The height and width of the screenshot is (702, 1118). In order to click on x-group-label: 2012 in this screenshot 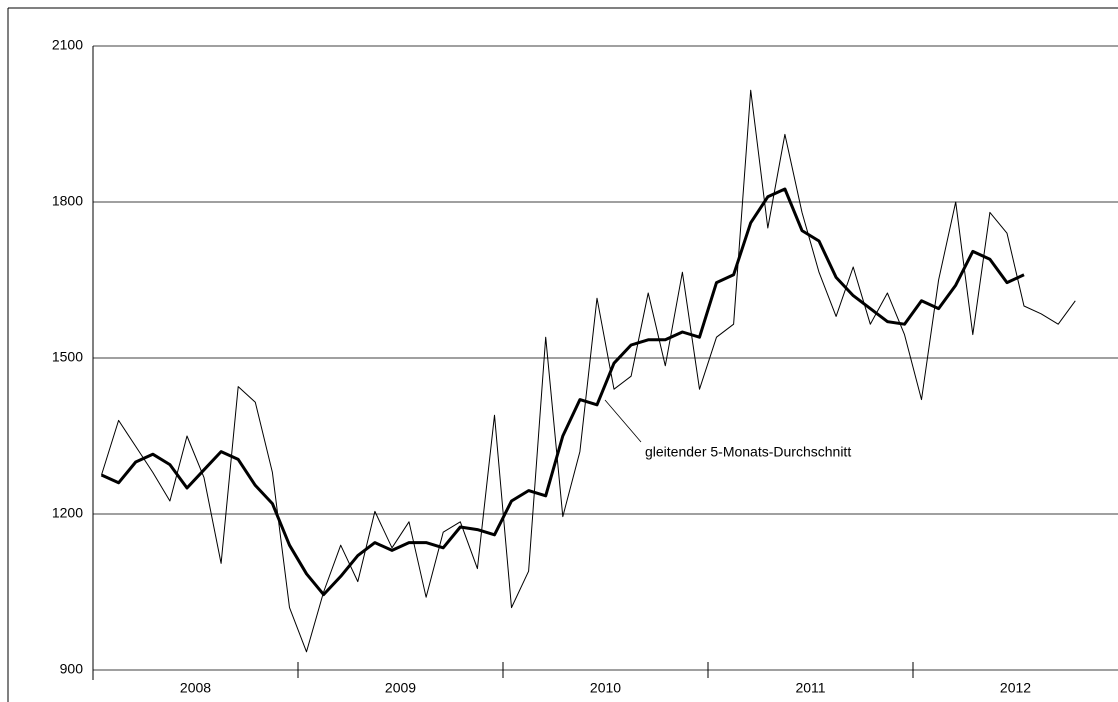, I will do `click(1015, 688)`.